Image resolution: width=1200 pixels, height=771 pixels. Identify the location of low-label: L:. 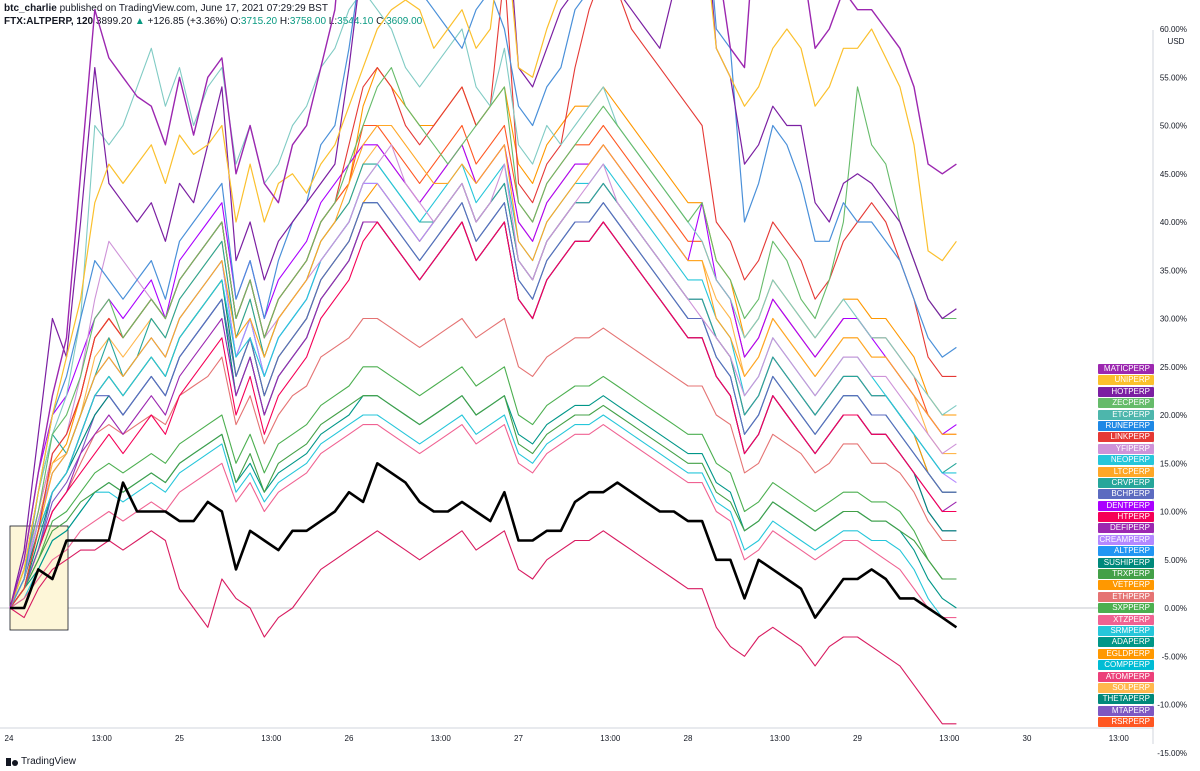
(333, 21).